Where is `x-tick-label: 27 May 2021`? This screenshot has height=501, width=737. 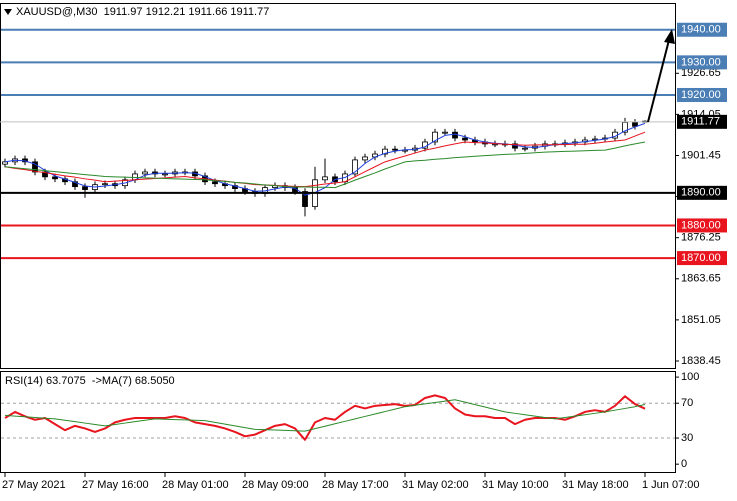 x-tick-label: 27 May 2021 is located at coordinates (34, 485).